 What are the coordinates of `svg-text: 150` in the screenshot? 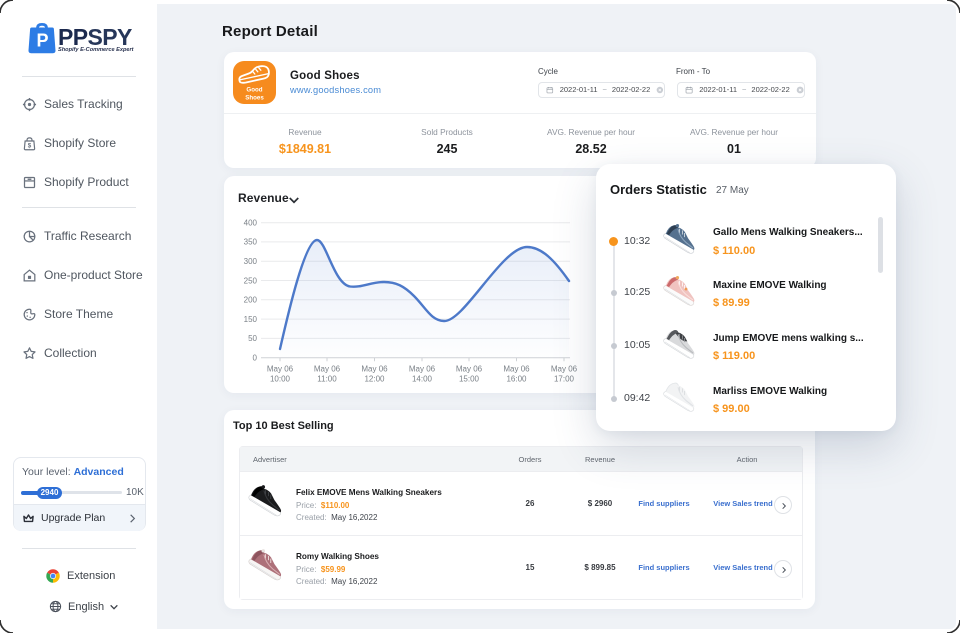 It's located at (251, 319).